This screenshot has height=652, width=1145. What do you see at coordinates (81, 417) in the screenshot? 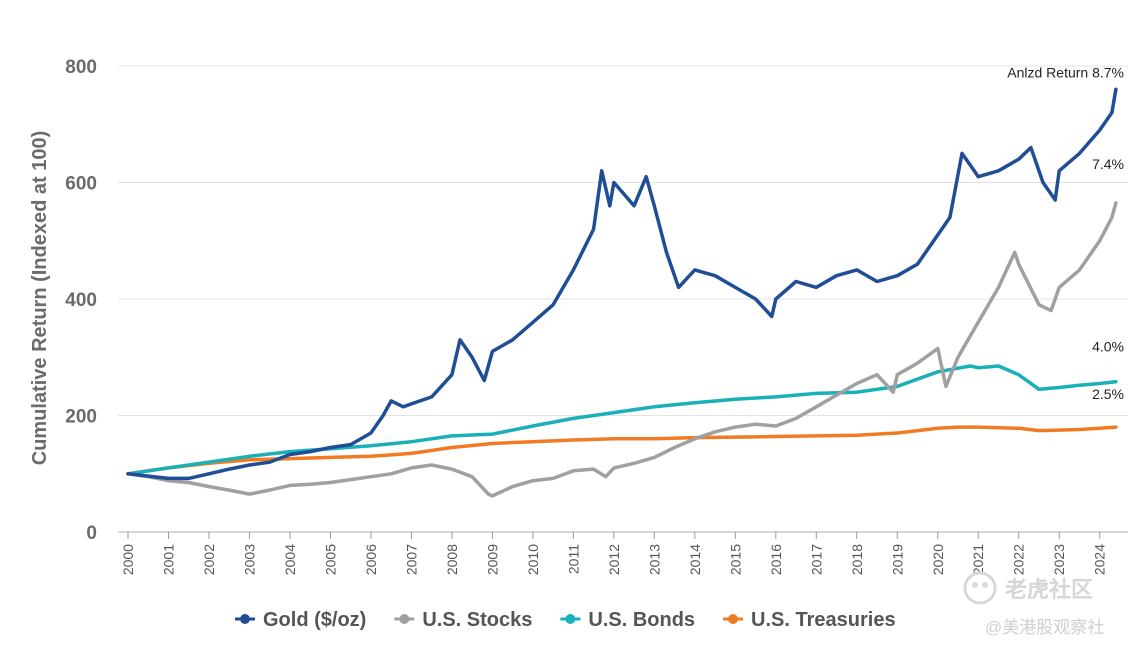
I see `y-tick-label: 200` at bounding box center [81, 417].